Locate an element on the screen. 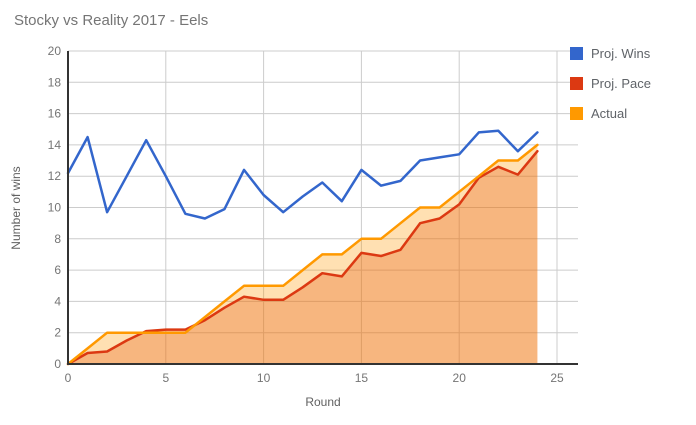  y-tick-label: 4 is located at coordinates (57, 301).